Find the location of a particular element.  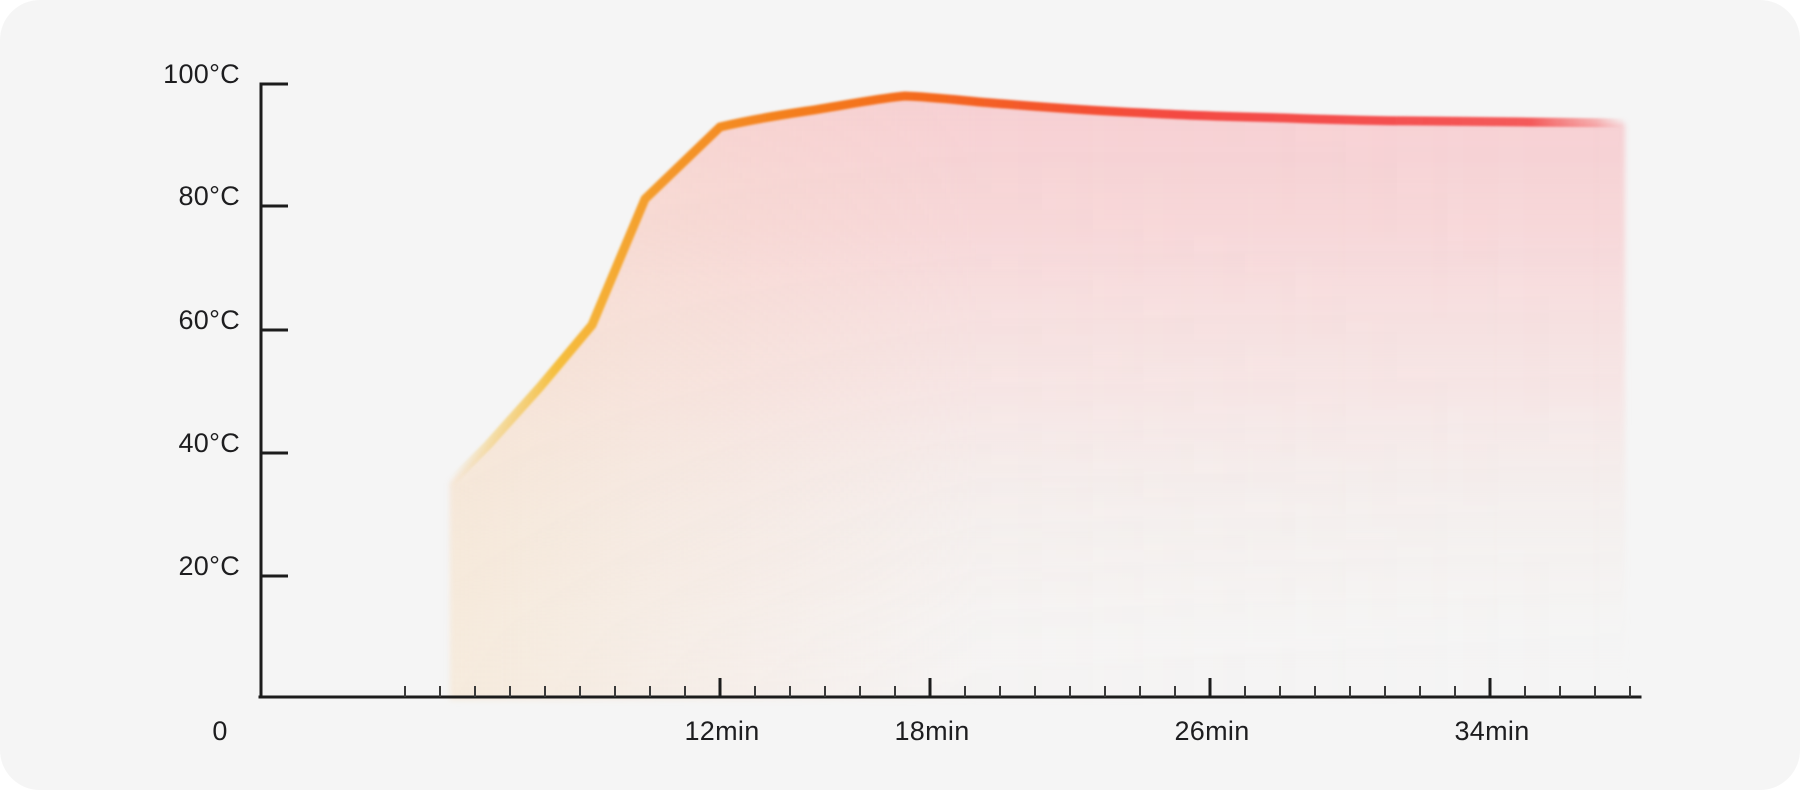

x-axis-labels: 0 12min 18min 26min 34min is located at coordinates (870, 731).